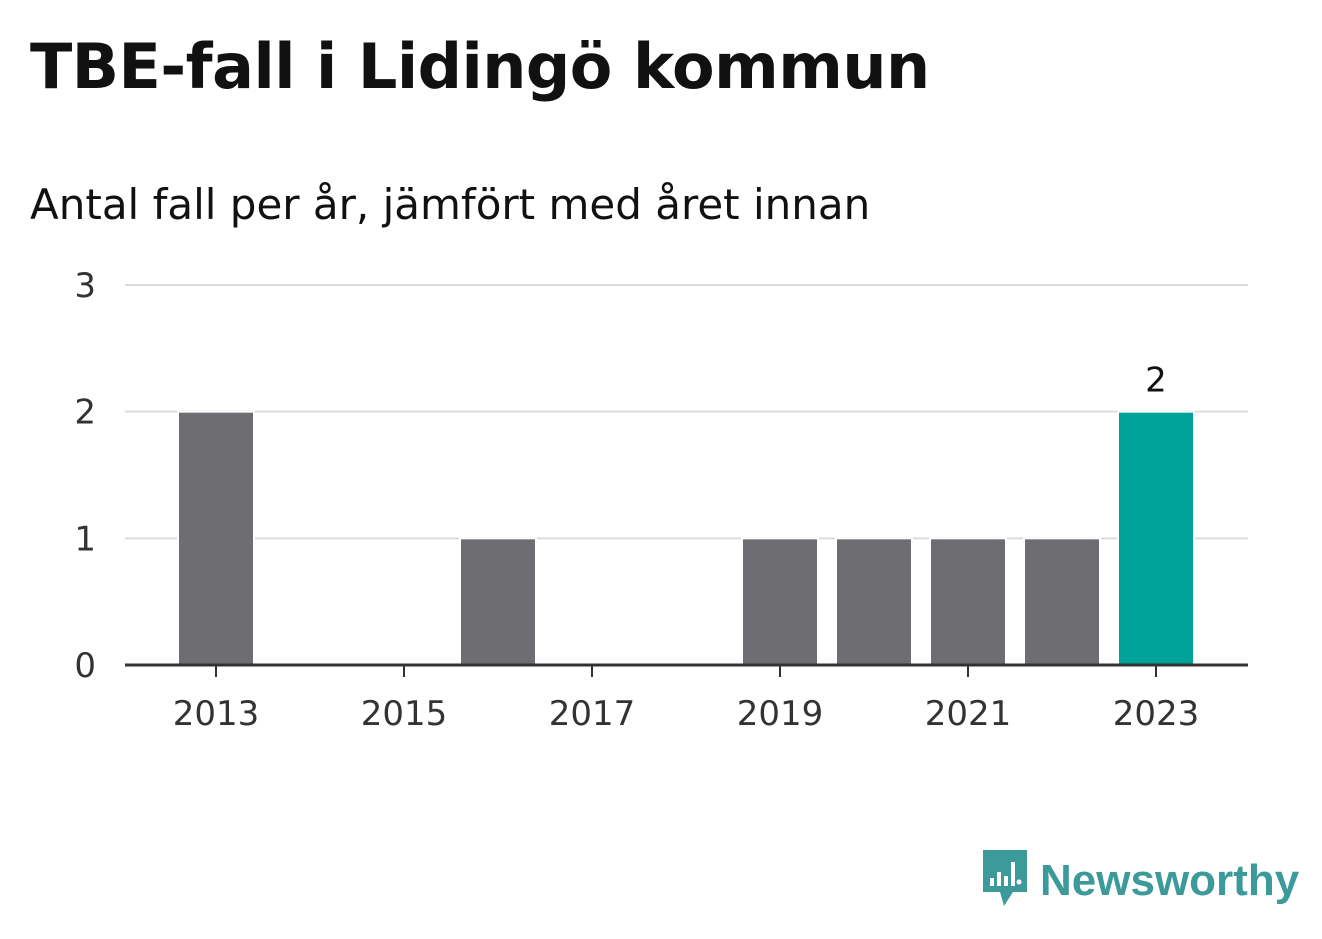  Describe the element at coordinates (404, 714) in the screenshot. I see `x-tick-label: 2015` at that location.